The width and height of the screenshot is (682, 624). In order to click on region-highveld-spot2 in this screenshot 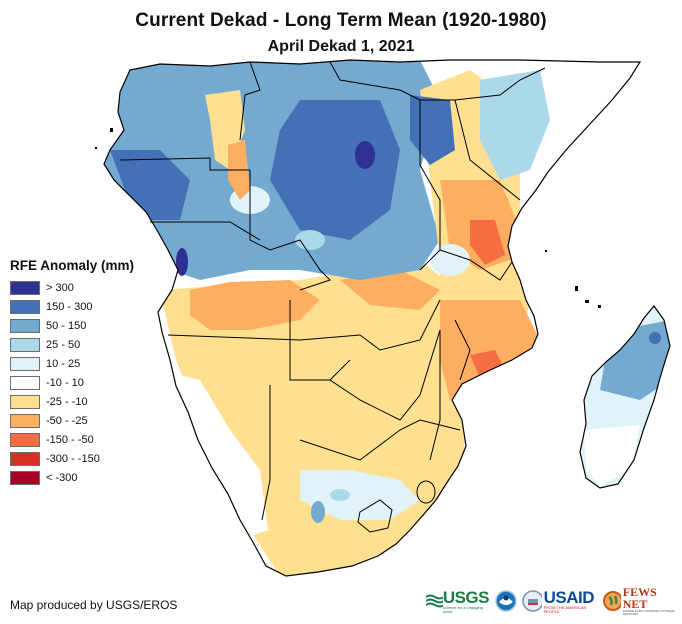, I will do `click(340, 495)`.